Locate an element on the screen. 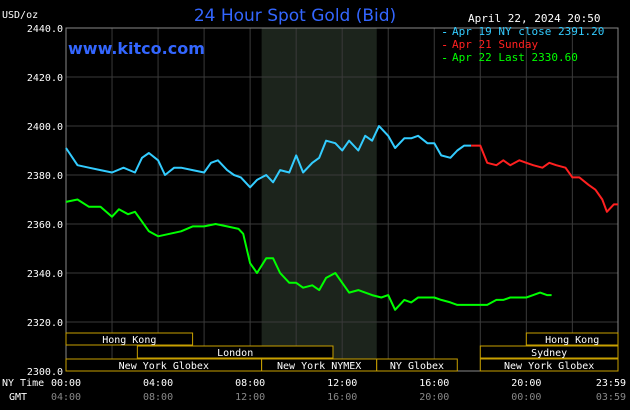 This screenshot has height=410, width=630. x-row-label-gmt: GMT is located at coordinates (18, 397).